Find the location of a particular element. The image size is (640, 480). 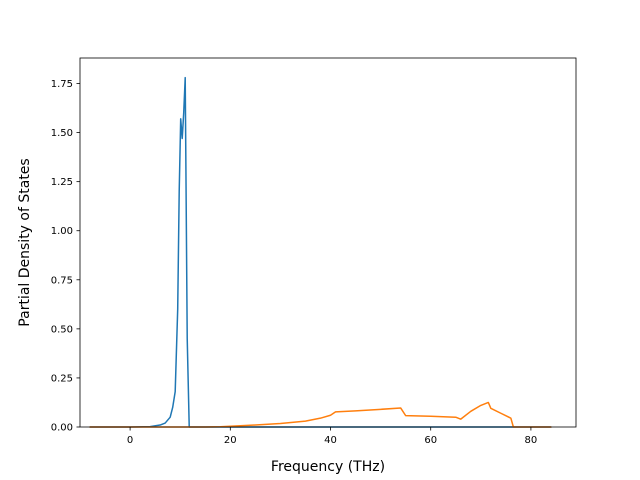

x-tick-label: 80 is located at coordinates (531, 440).